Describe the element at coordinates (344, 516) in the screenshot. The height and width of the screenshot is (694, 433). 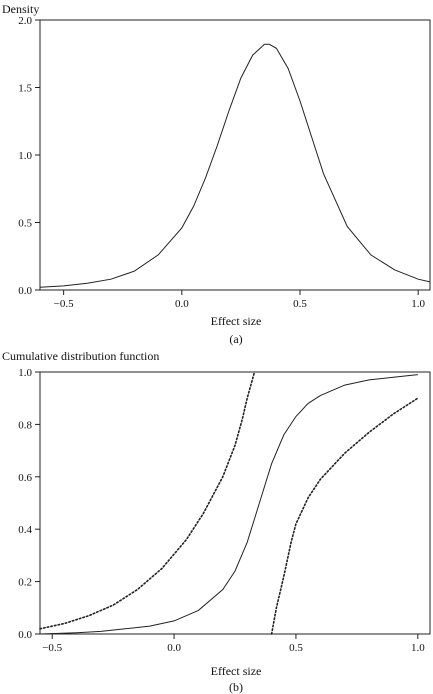
I see `panel-b-series-3-dotted-line` at that location.